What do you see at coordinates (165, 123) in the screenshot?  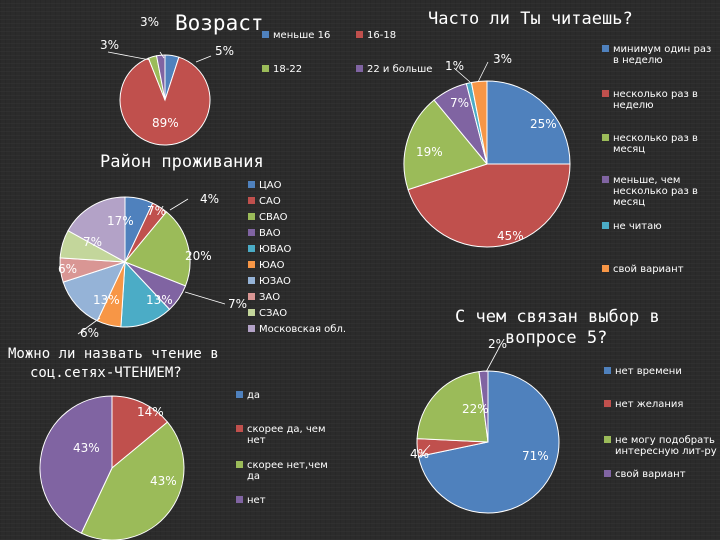 I see `age-value-label-1: 89%` at bounding box center [165, 123].